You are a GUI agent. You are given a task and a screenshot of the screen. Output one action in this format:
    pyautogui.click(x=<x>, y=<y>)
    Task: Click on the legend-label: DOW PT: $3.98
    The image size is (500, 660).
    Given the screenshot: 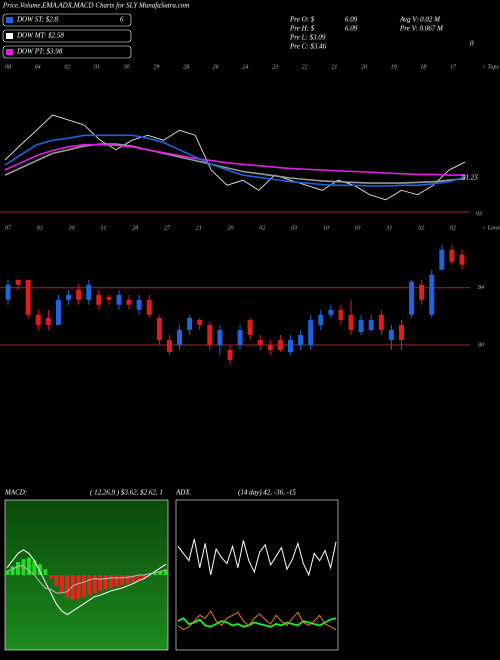 What is the action you would take?
    pyautogui.click(x=39, y=52)
    